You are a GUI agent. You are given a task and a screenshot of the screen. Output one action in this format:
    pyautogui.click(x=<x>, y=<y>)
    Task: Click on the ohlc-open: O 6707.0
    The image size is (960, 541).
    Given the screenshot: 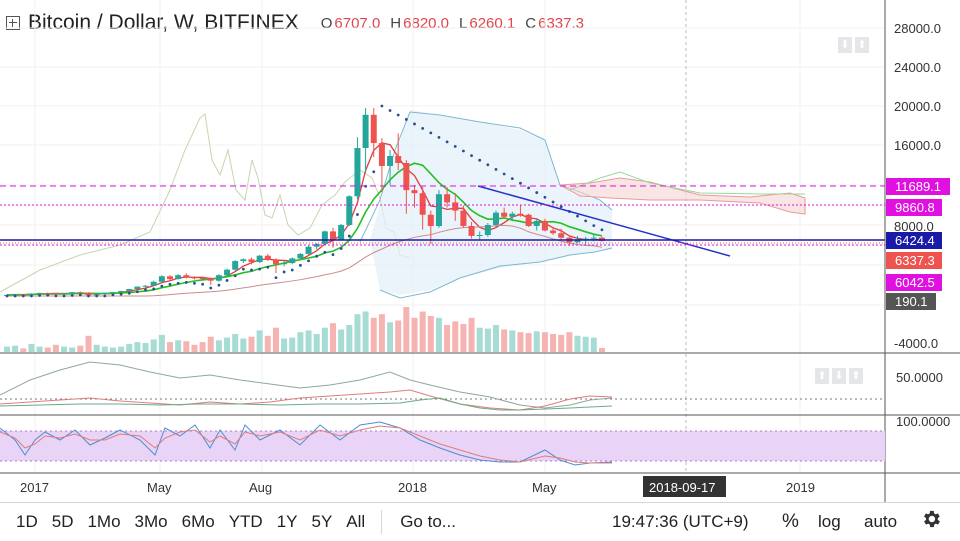 What is the action you would take?
    pyautogui.click(x=350, y=23)
    